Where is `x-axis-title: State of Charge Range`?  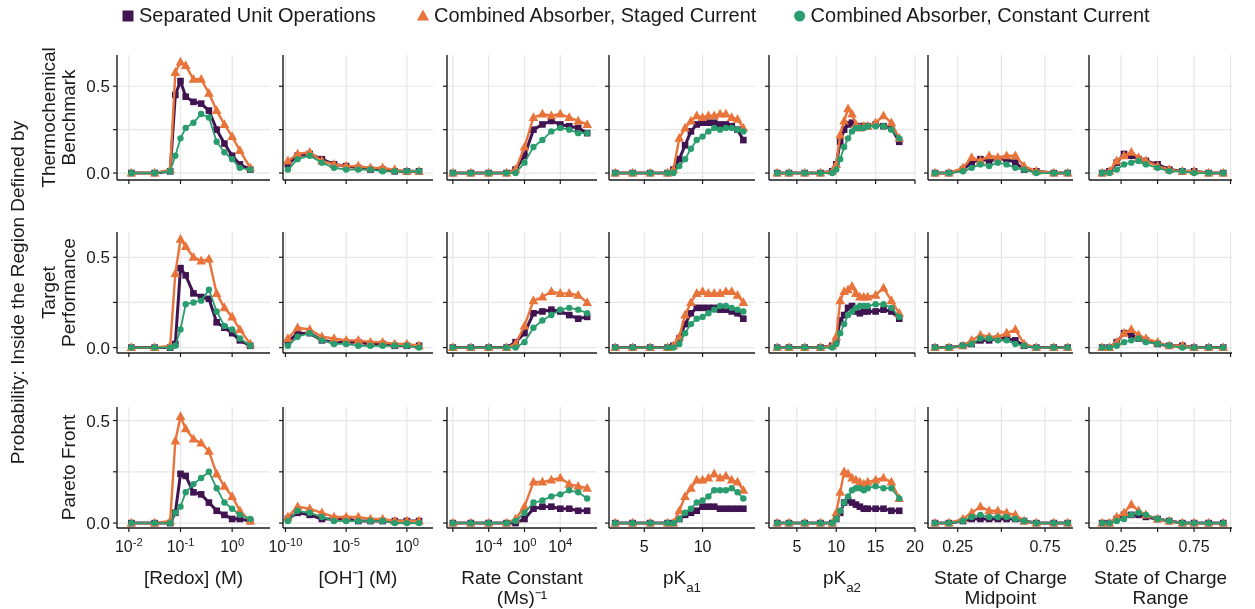 x-axis-title: State of Charge Range is located at coordinates (1160, 587).